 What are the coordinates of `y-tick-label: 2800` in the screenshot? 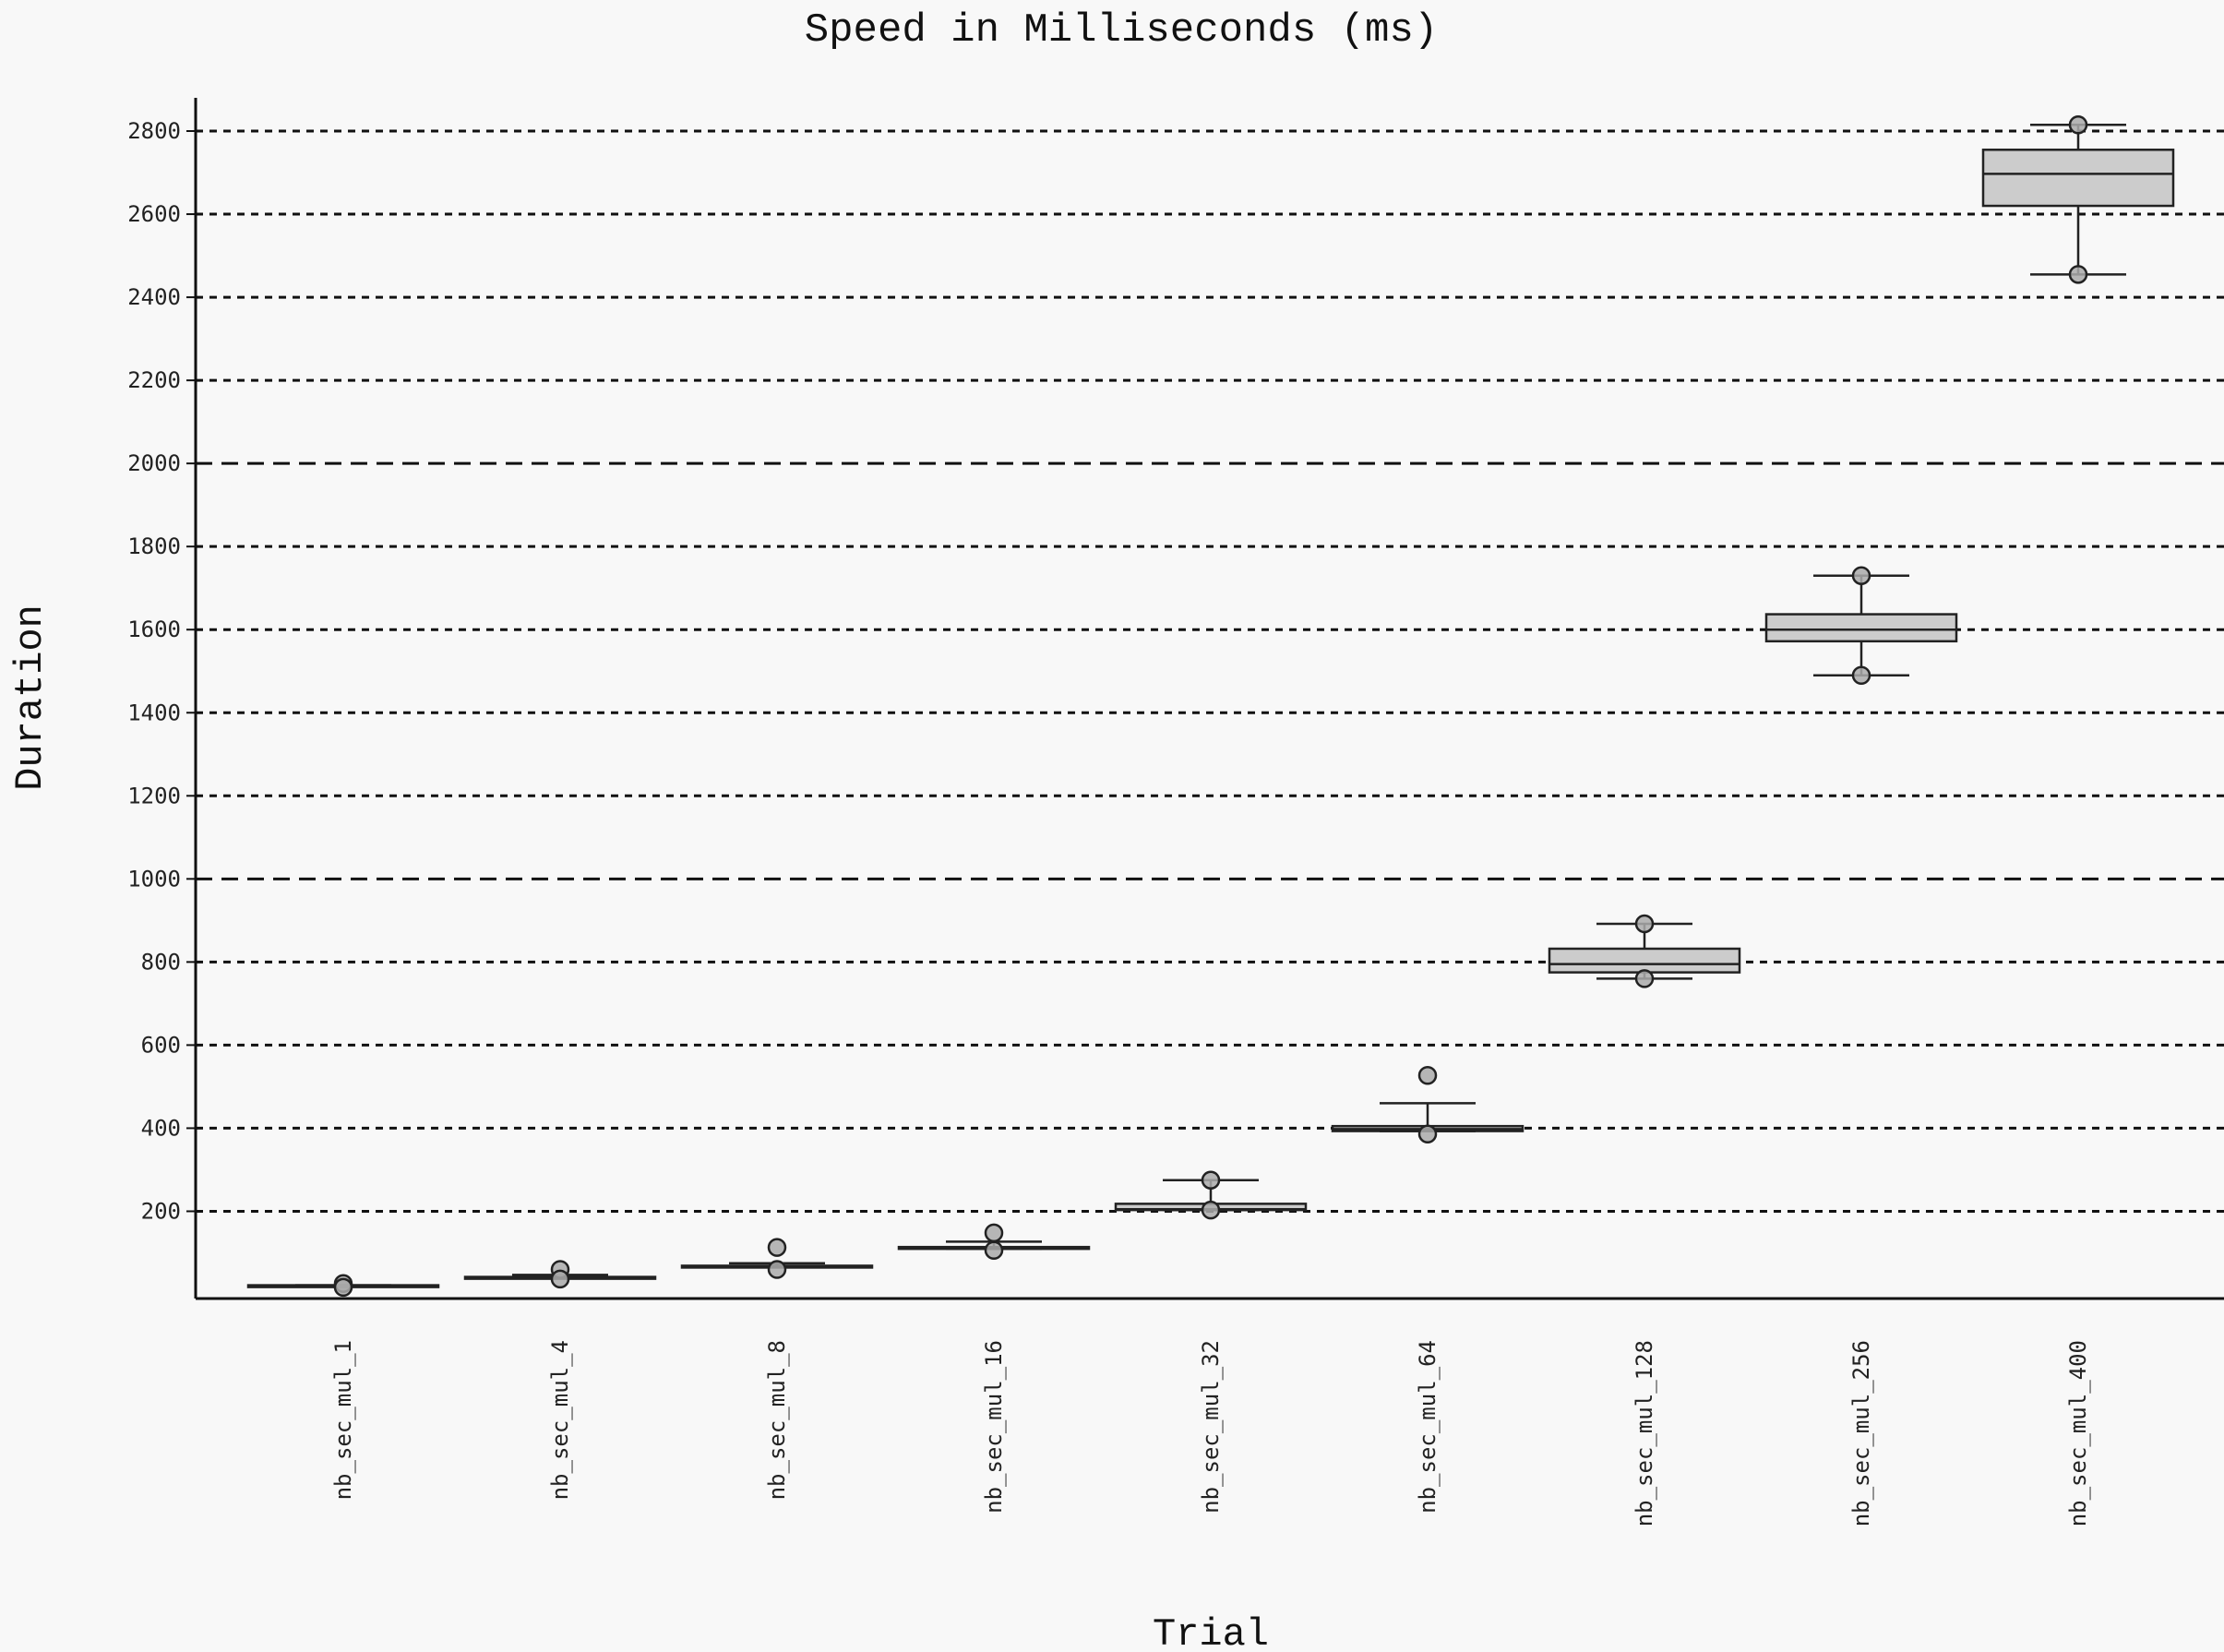 It's located at (154, 131).